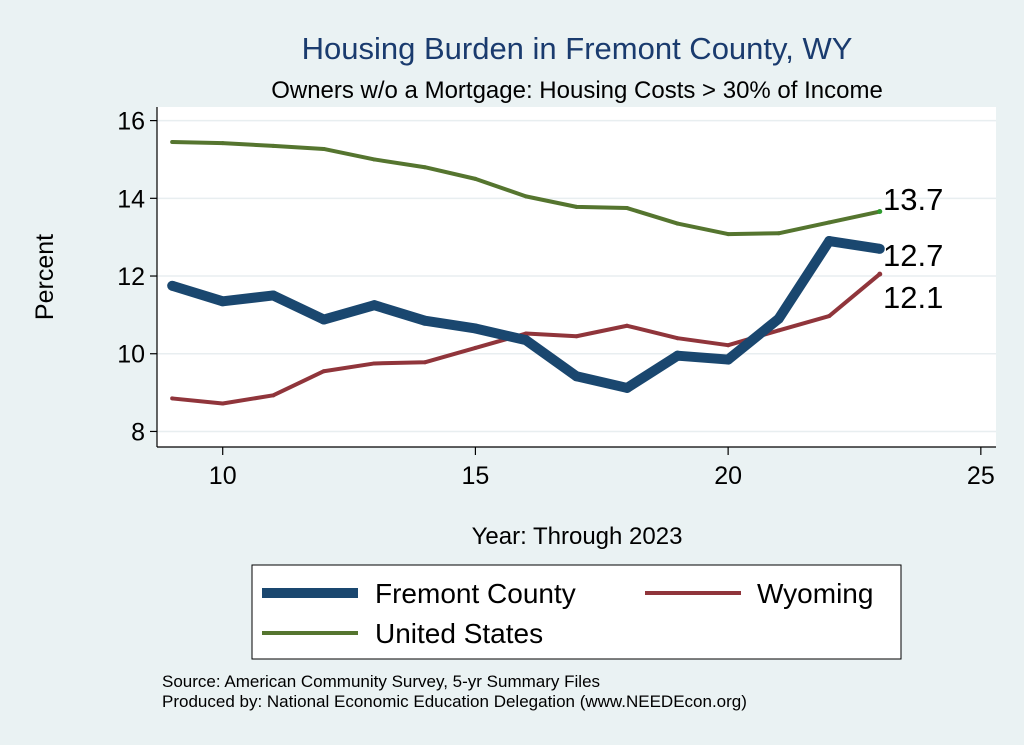 The image size is (1024, 745). I want to click on x-tick-label: 10, so click(223, 476).